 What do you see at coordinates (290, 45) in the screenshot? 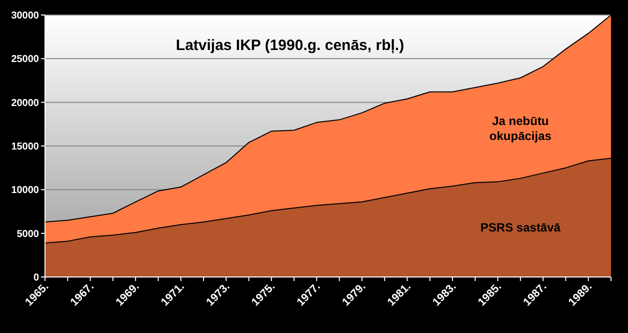
I see `text: Latvijas IKP (1990.g. cenās, rbļ.)` at bounding box center [290, 45].